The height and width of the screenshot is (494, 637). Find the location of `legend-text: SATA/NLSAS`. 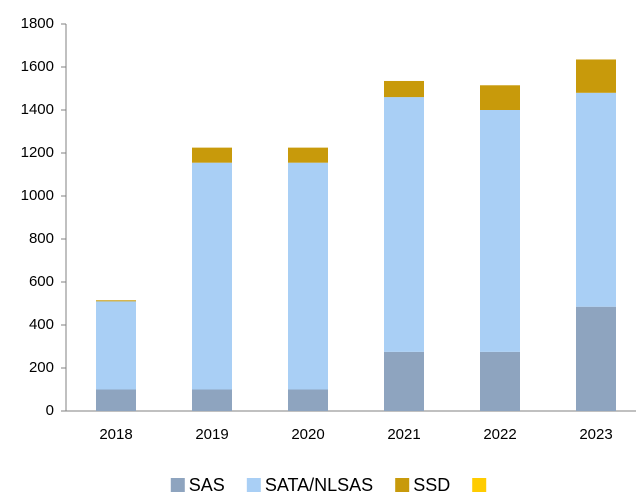

legend-text: SATA/NLSAS is located at coordinates (319, 484).